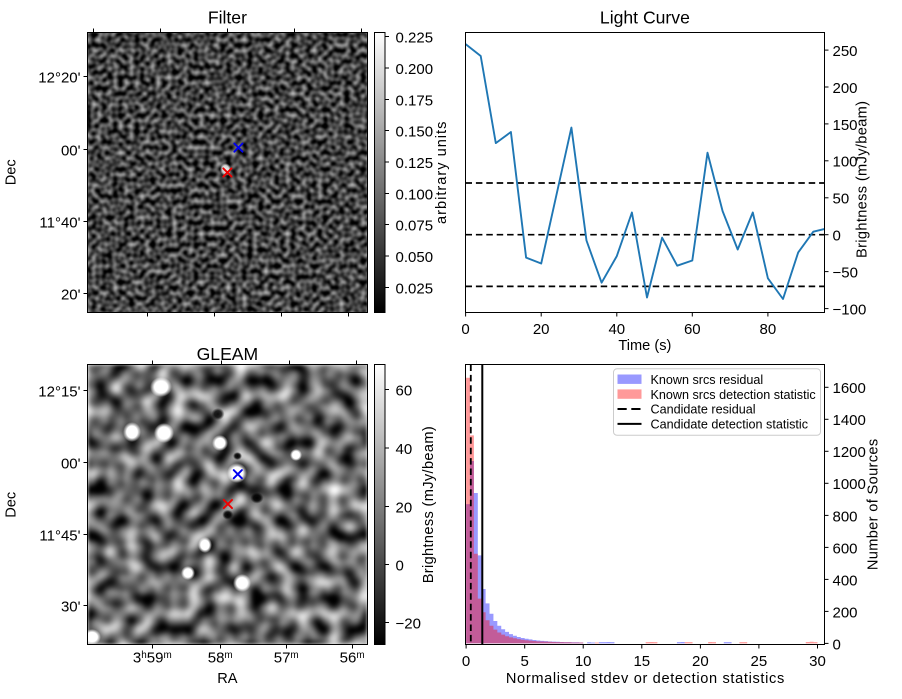 This screenshot has width=902, height=699. What do you see at coordinates (415, 194) in the screenshot?
I see `svg-text: 0.100` at bounding box center [415, 194].